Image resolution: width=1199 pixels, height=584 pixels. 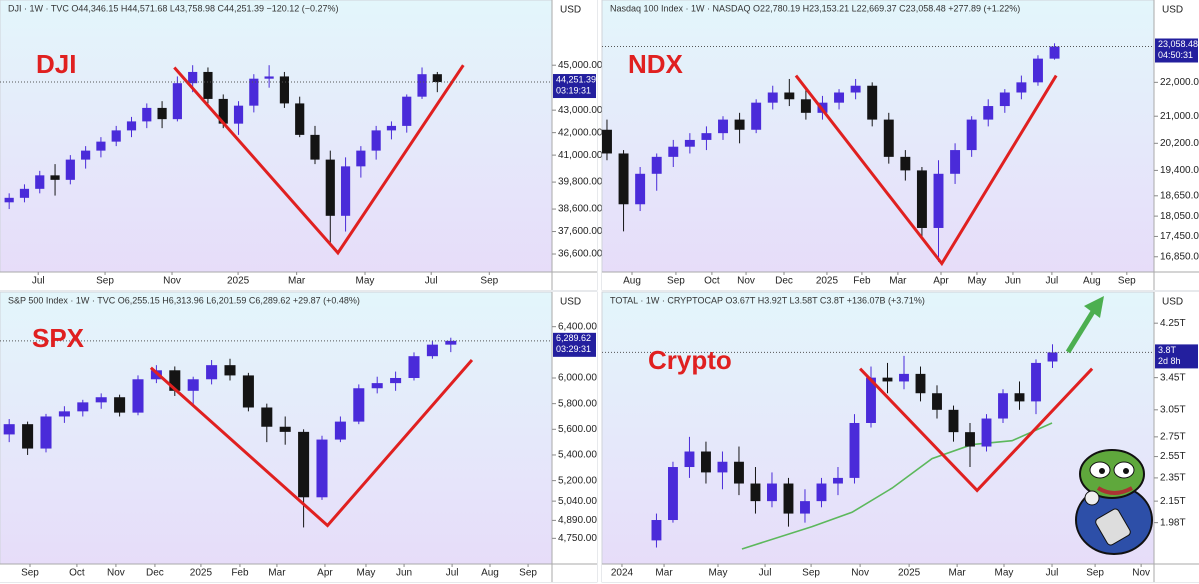 What do you see at coordinates (1112, 474) in the screenshot?
I see `head` at bounding box center [1112, 474].